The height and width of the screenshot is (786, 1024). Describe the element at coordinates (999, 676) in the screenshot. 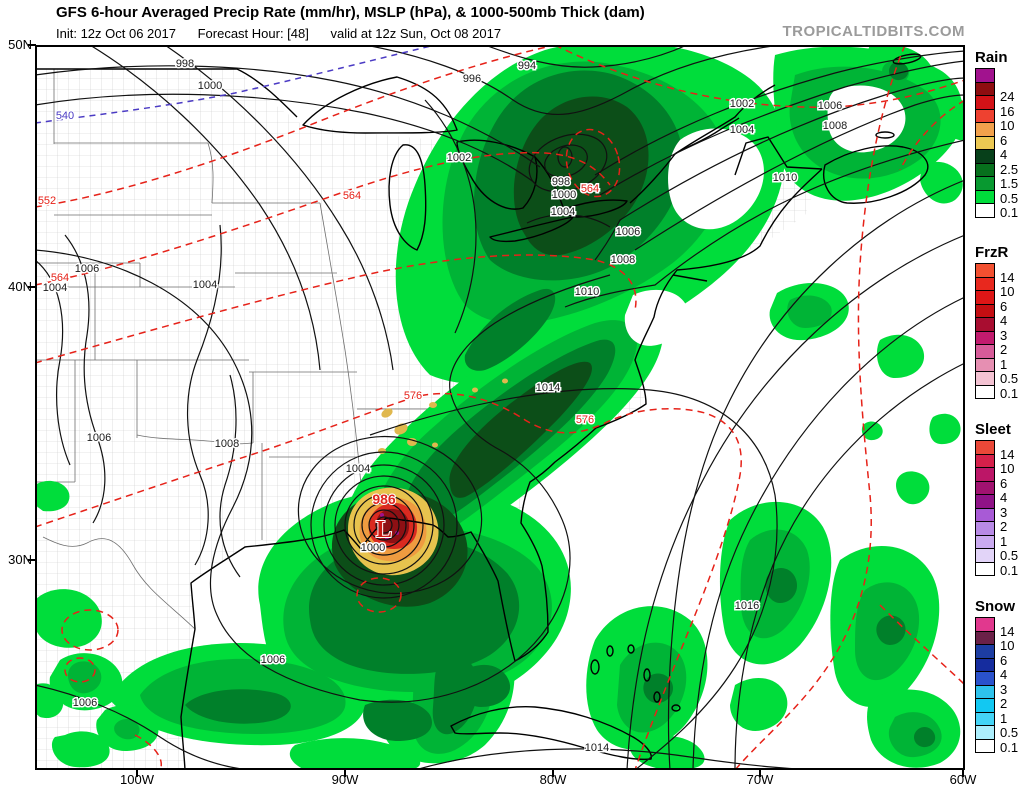

I see `legend-snow: Snow 14 10 6 4 3 2 1 0.5 0.1` at that location.